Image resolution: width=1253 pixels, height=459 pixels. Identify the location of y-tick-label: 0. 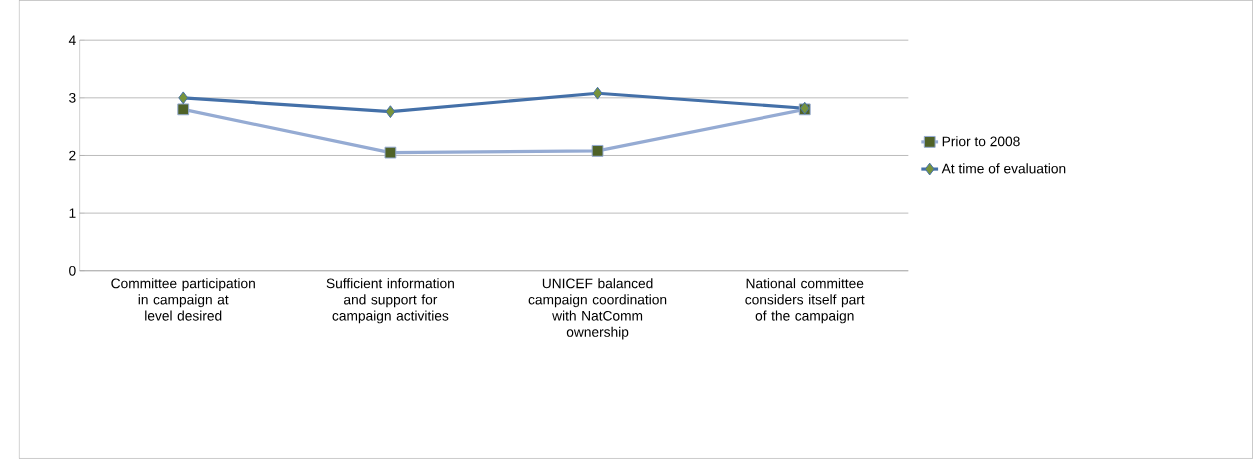
(72, 270).